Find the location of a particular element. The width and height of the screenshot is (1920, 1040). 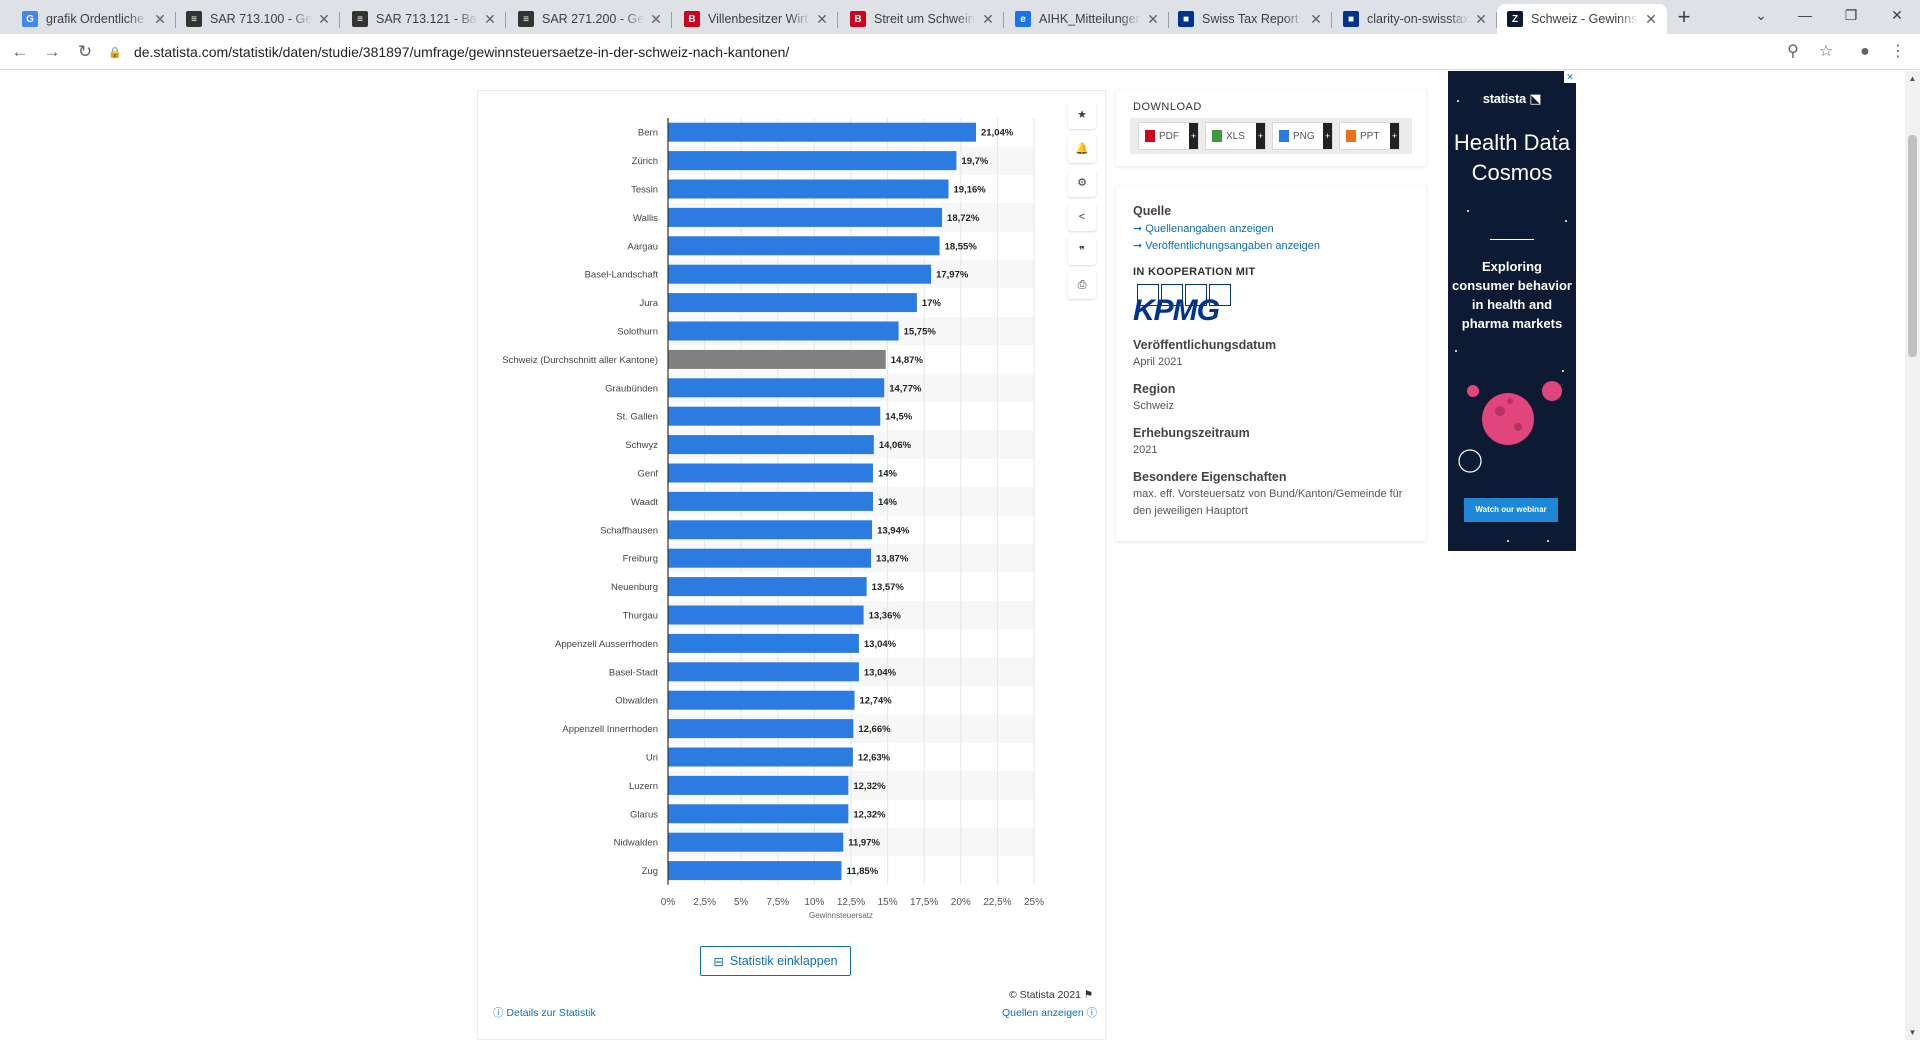

download-xls-button: XLS + is located at coordinates (1235, 136).